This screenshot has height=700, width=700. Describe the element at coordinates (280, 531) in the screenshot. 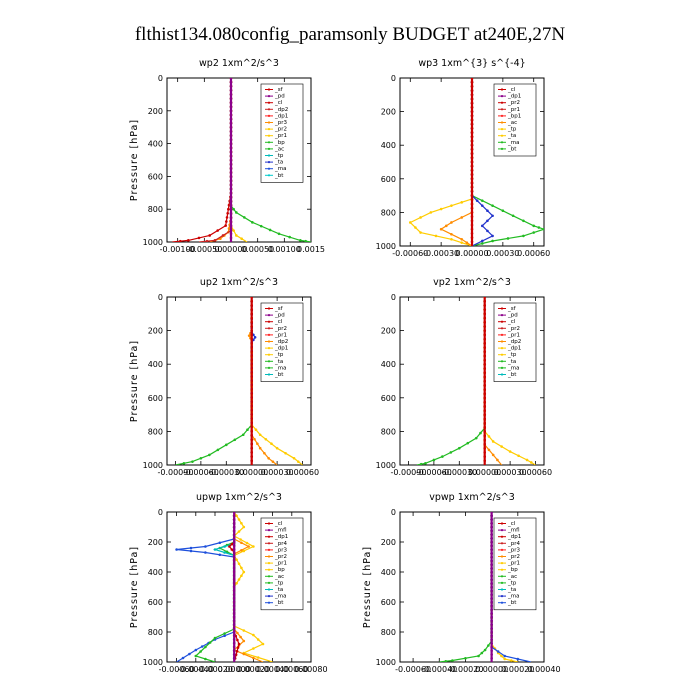

I see `legend-label: _mfl` at that location.